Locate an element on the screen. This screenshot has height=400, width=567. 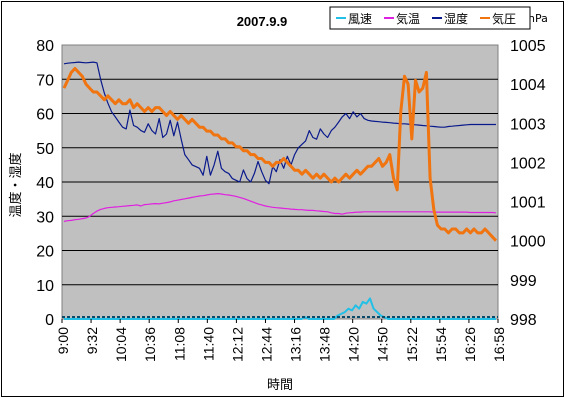
left-tick-label: 70 is located at coordinates (45, 80).